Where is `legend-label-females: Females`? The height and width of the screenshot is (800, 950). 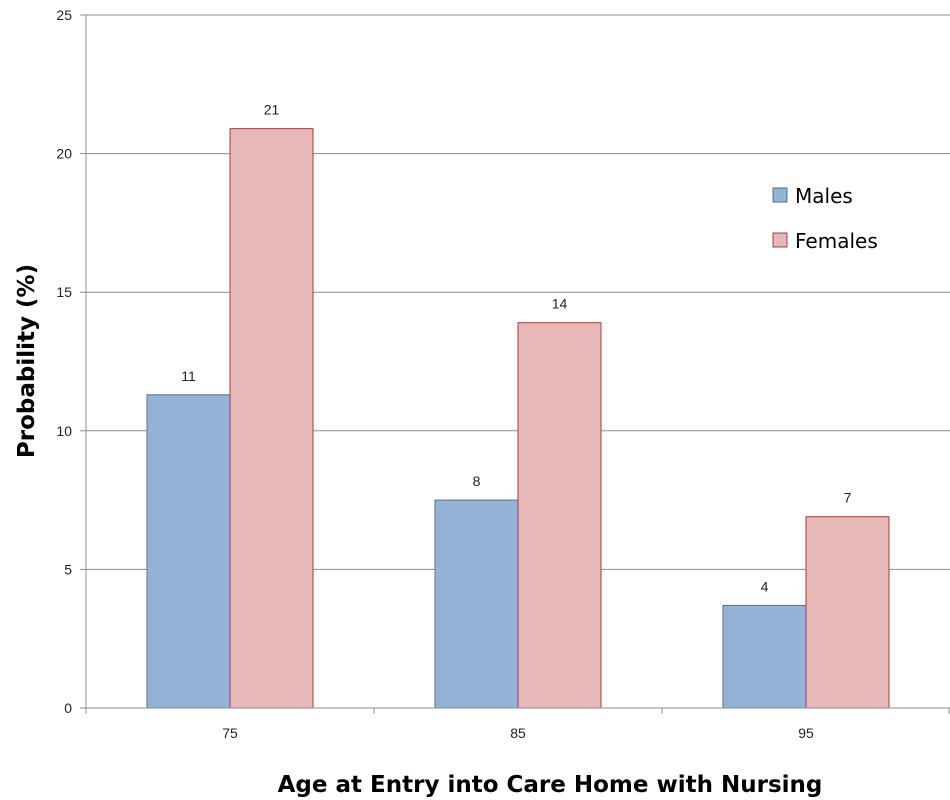
legend-label-females: Females is located at coordinates (836, 241).